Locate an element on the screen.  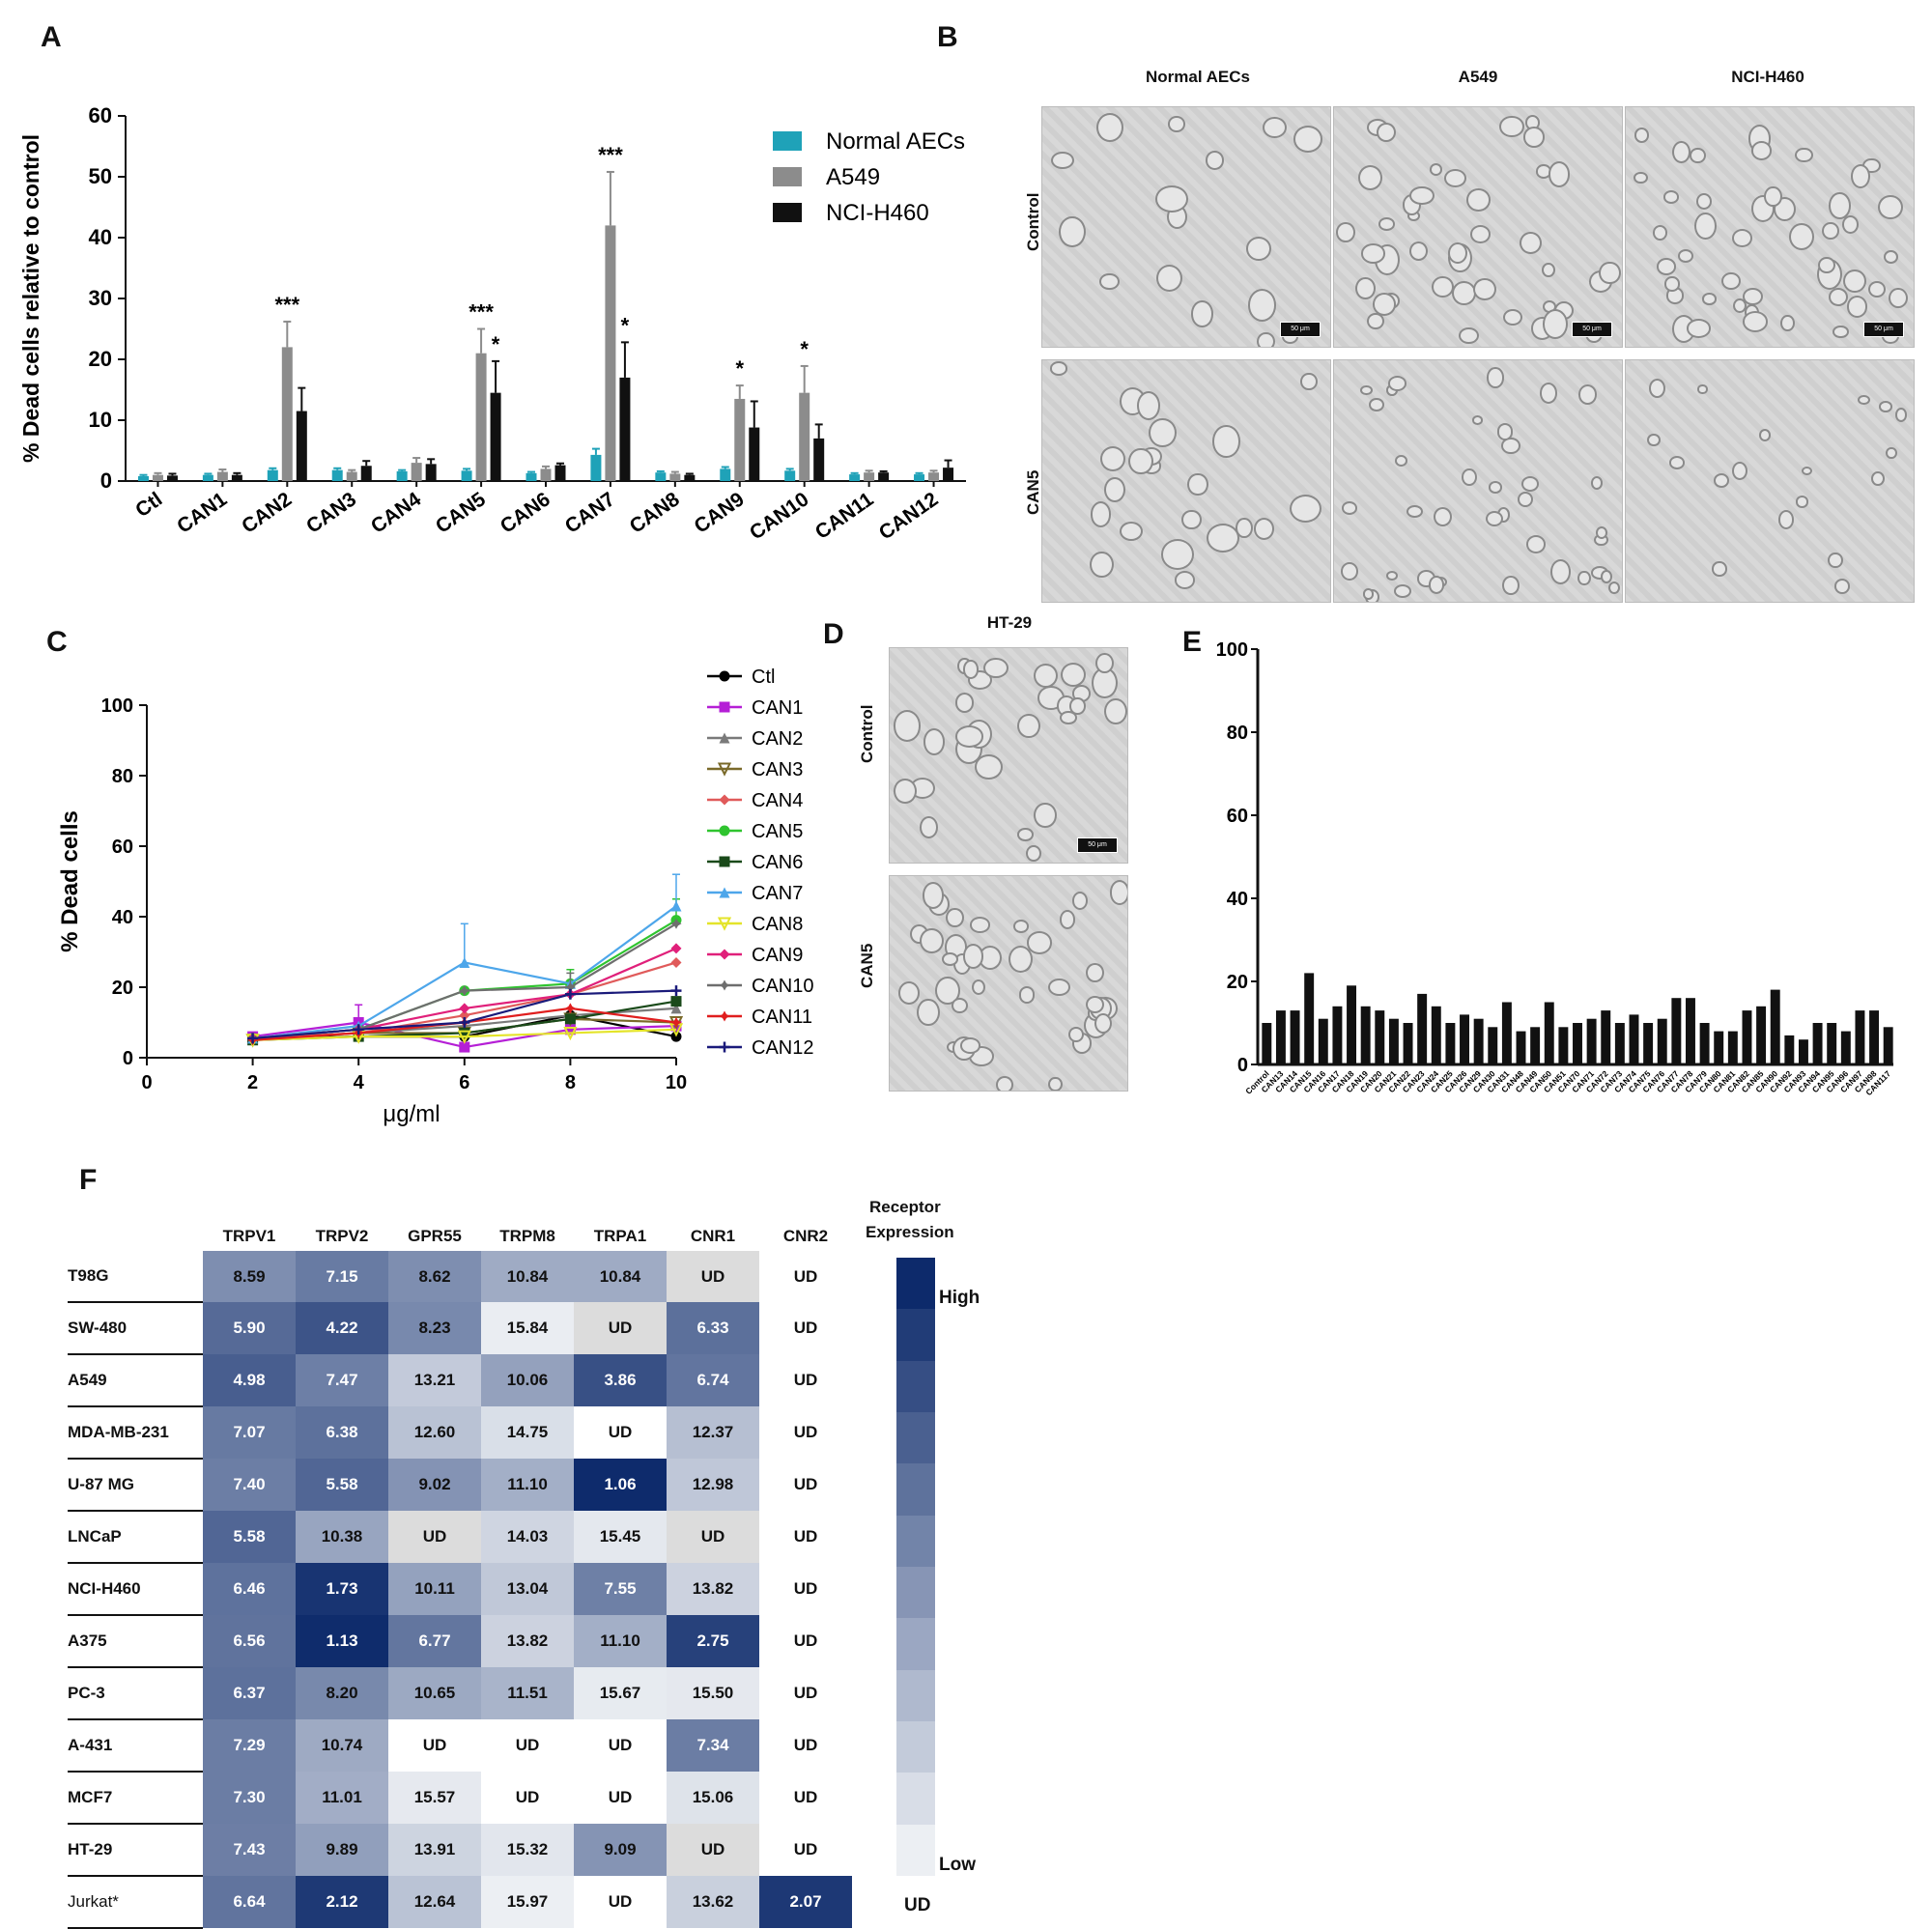
micro-b-col-2: A549 is located at coordinates (1478, 77).